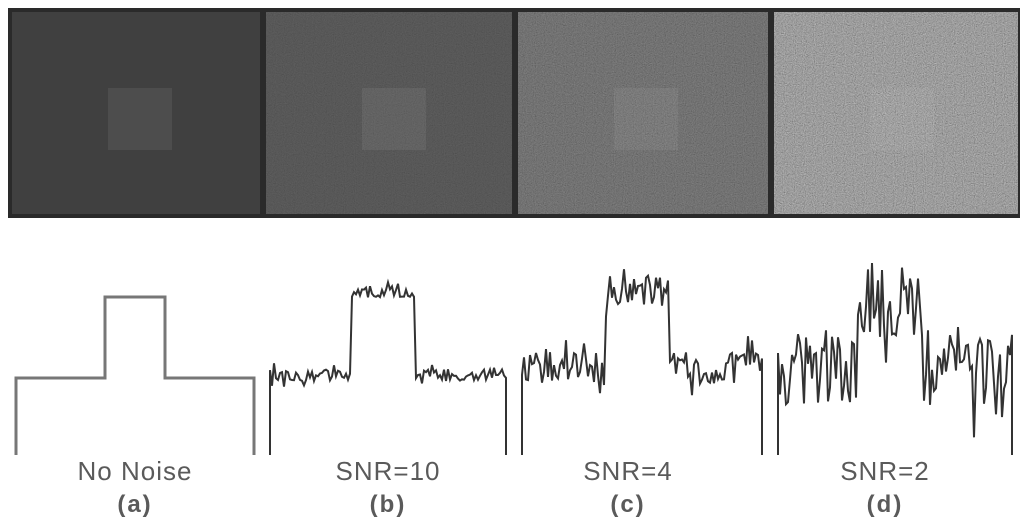  Describe the element at coordinates (388, 471) in the screenshot. I see `panel-label: SNR=10` at that location.